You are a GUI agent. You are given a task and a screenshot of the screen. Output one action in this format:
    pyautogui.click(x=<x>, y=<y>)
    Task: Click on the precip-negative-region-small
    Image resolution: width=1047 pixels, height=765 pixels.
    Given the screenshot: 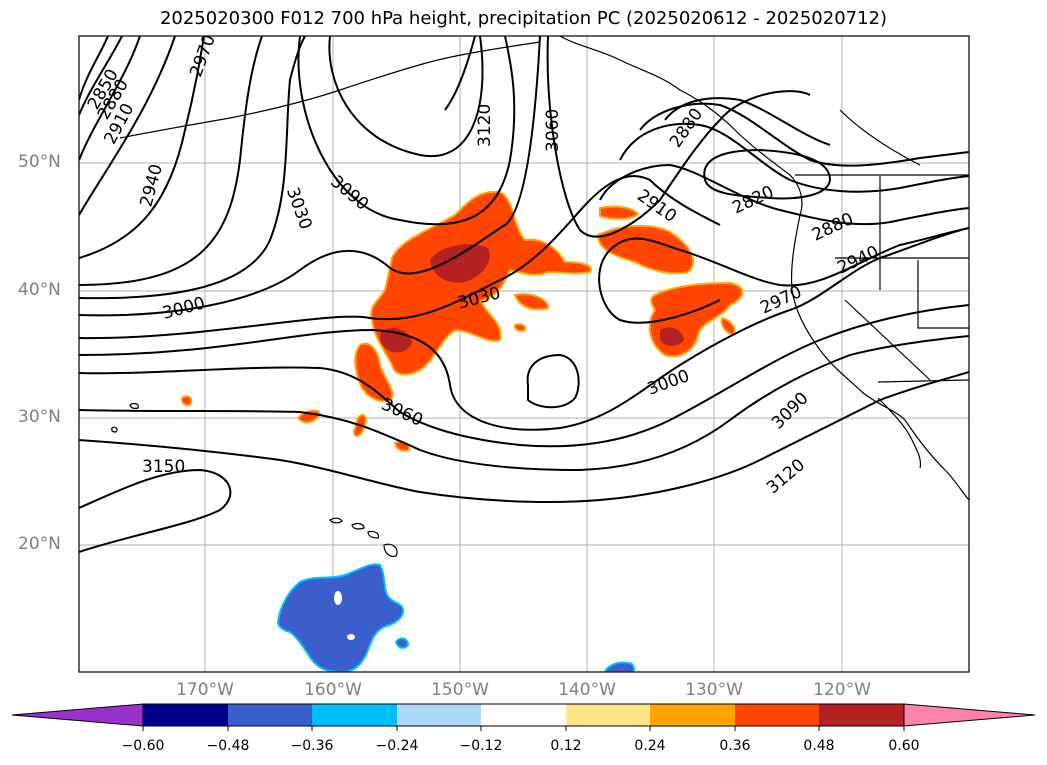 What is the action you would take?
    pyautogui.click(x=402, y=643)
    